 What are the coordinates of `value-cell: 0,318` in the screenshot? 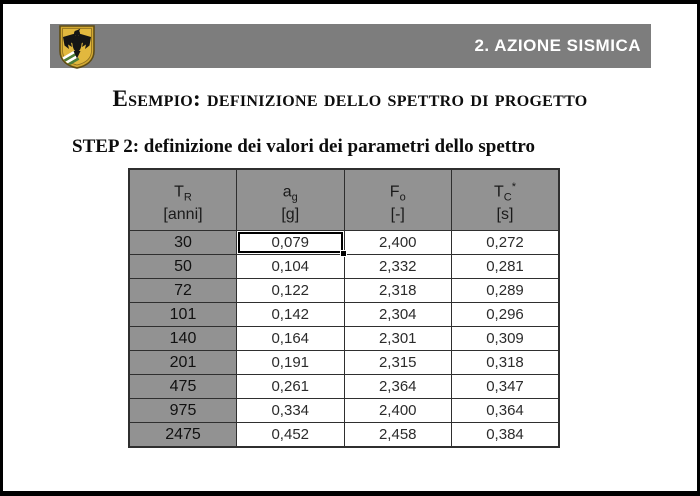 It's located at (505, 362).